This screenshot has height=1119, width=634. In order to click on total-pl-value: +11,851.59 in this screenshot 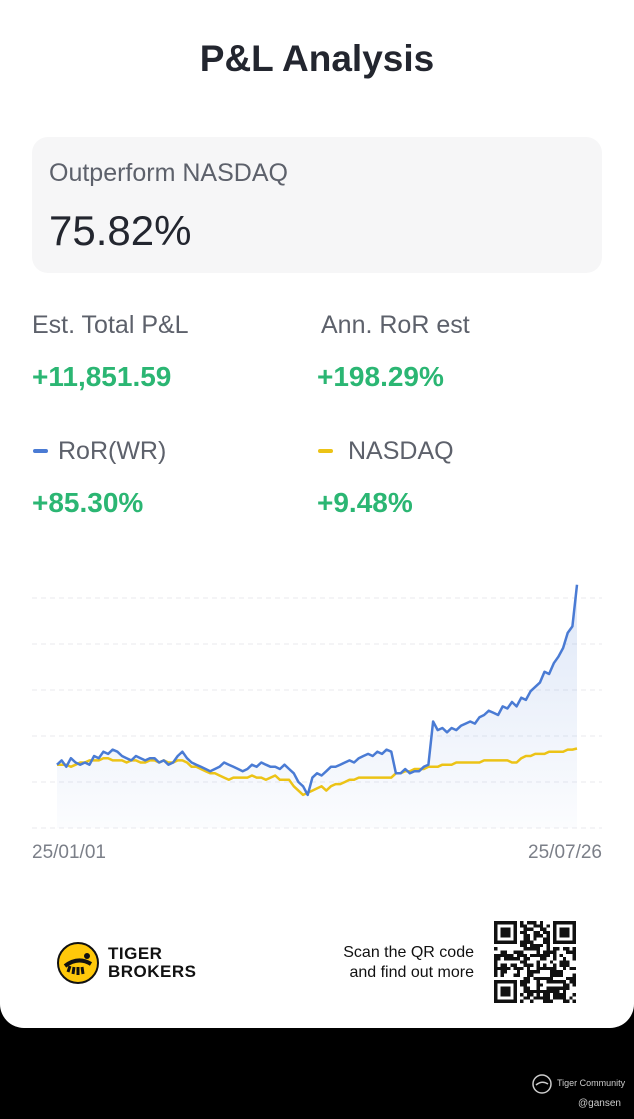, I will do `click(102, 376)`.